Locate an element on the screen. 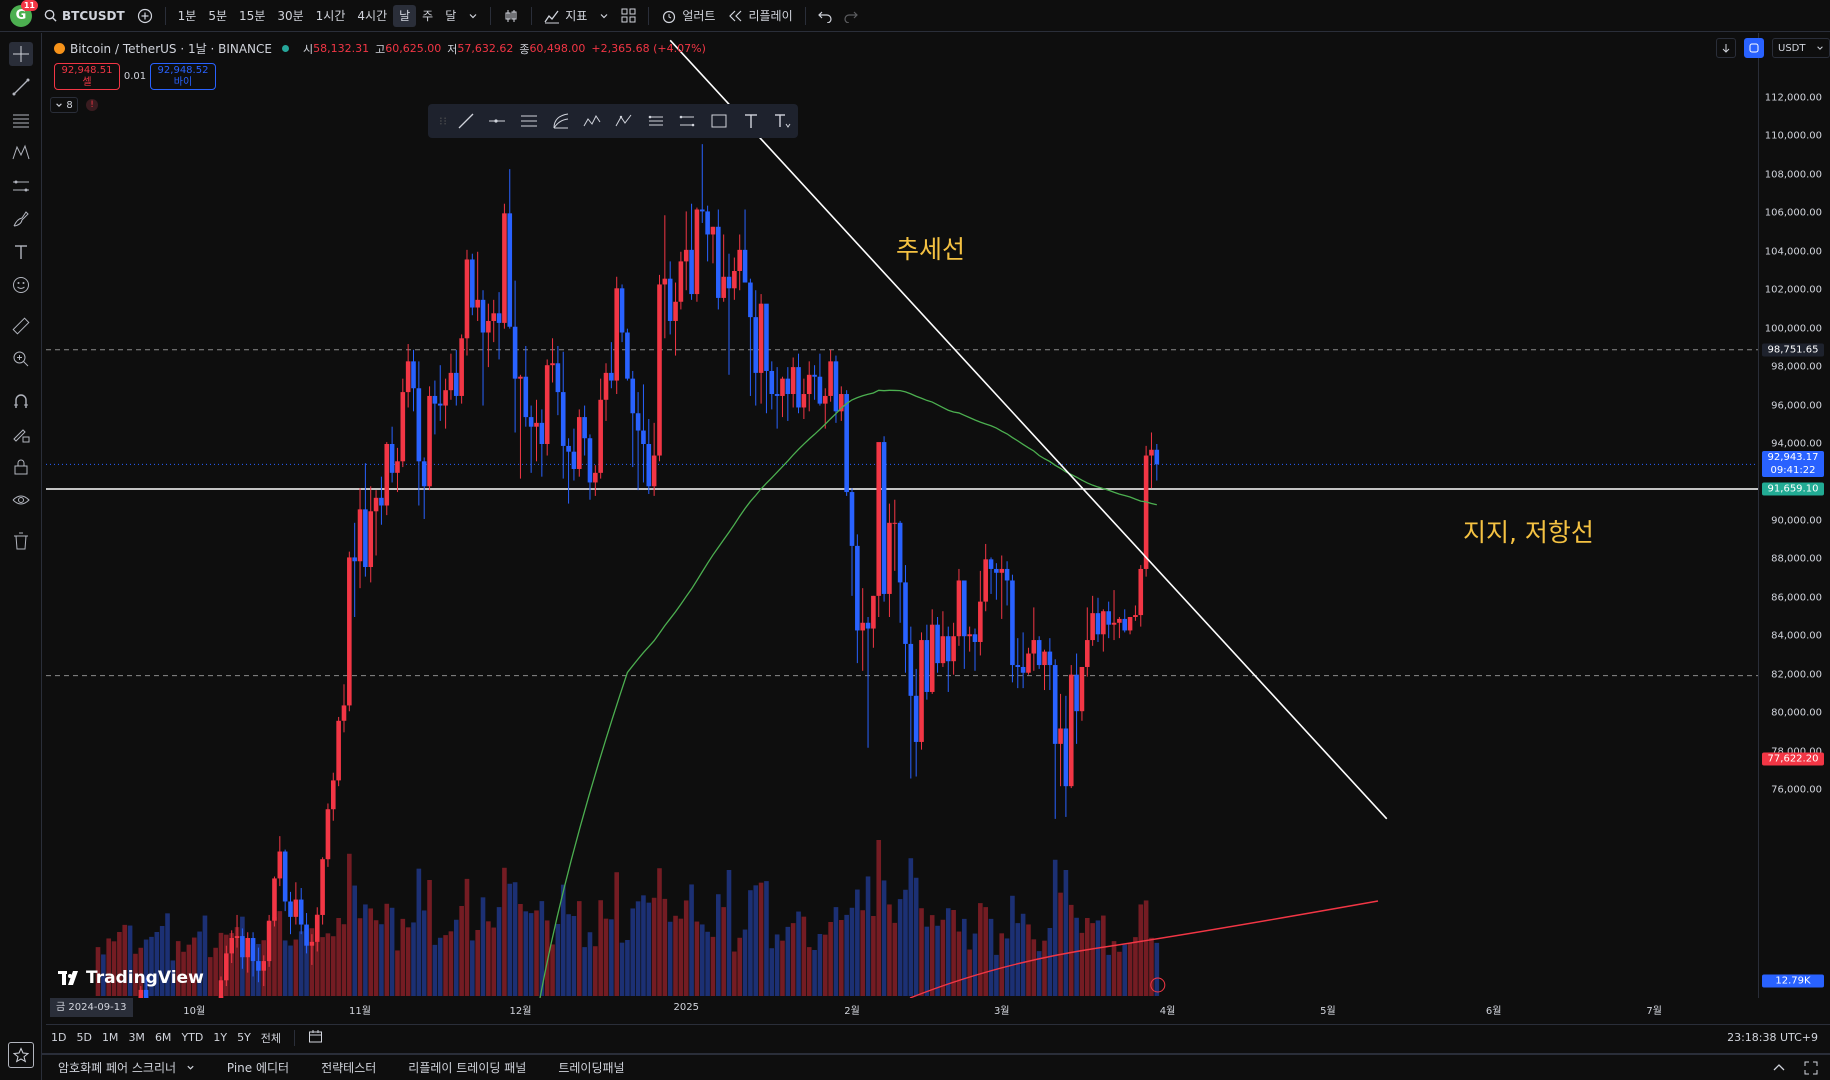 This screenshot has width=1830, height=1080. alert-button: 얼러트 is located at coordinates (688, 16).